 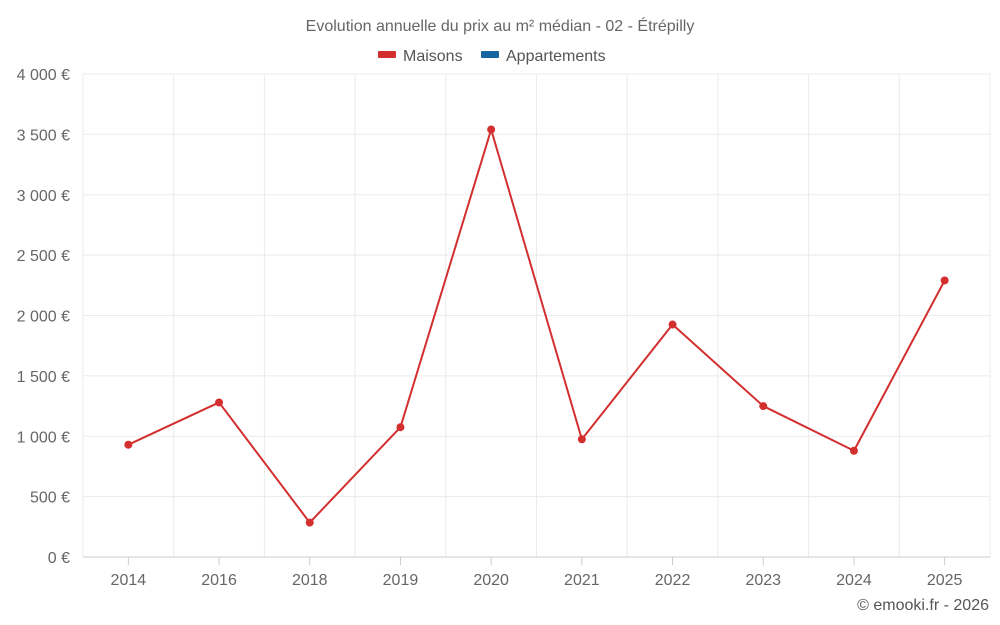 What do you see at coordinates (43, 317) in the screenshot?
I see `y-tick-label: 2 000 €` at bounding box center [43, 317].